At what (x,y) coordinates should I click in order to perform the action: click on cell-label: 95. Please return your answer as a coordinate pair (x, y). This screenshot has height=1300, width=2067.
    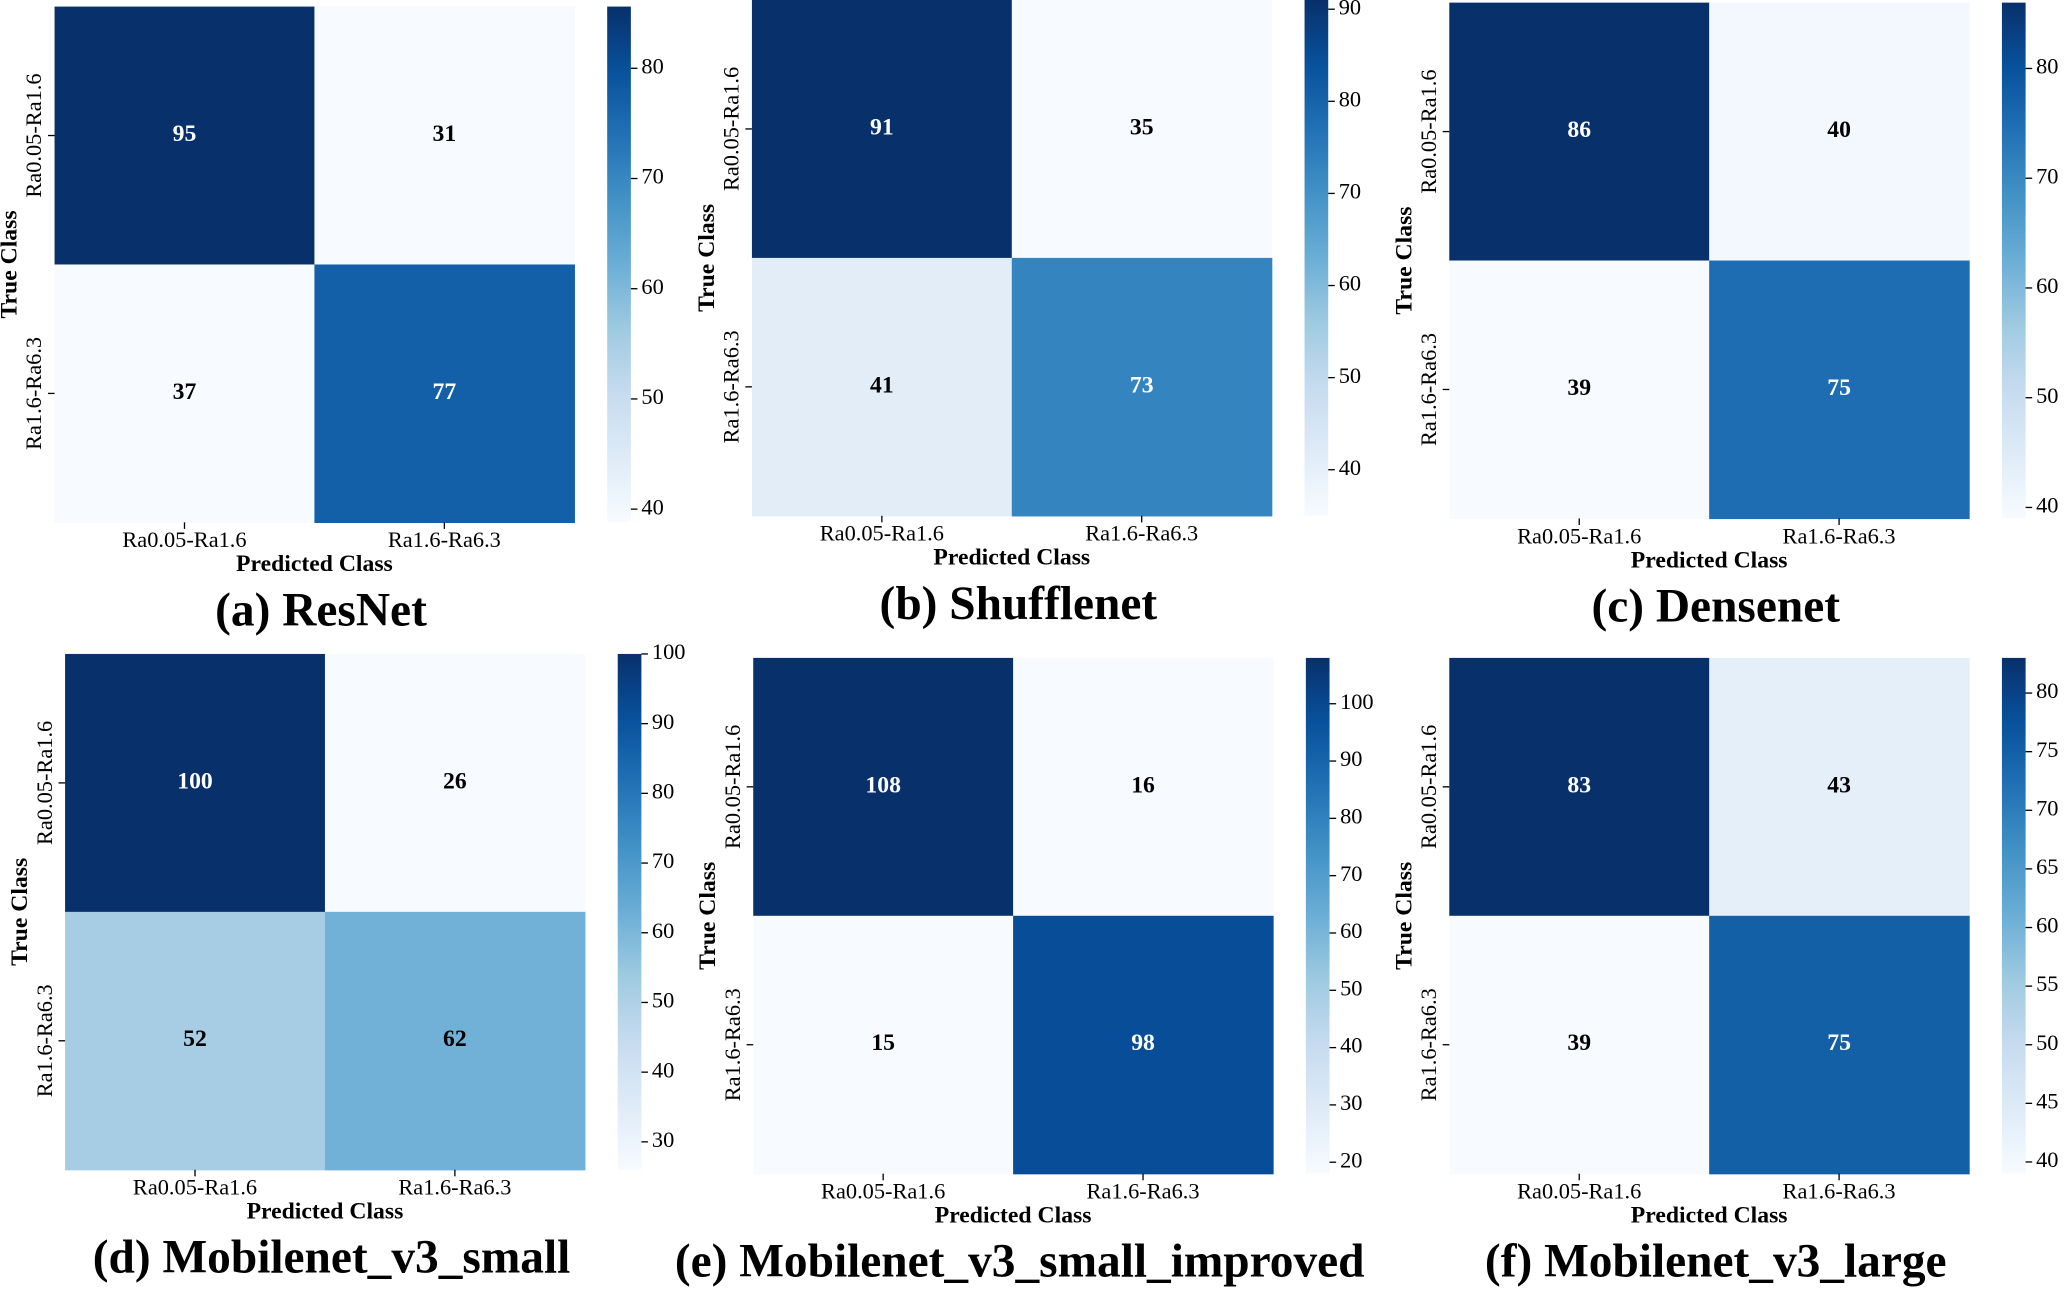
    Looking at the image, I should click on (185, 134).